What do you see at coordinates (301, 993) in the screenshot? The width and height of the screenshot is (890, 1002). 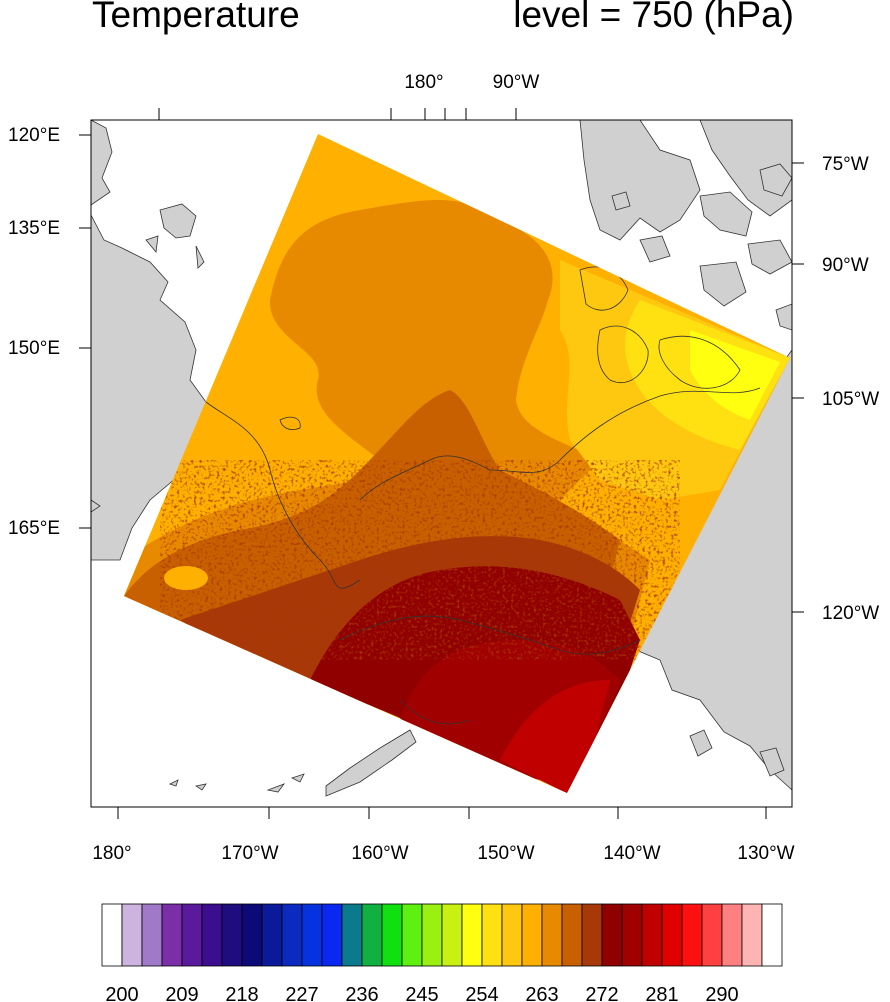 I see `colorbar-label: 227` at bounding box center [301, 993].